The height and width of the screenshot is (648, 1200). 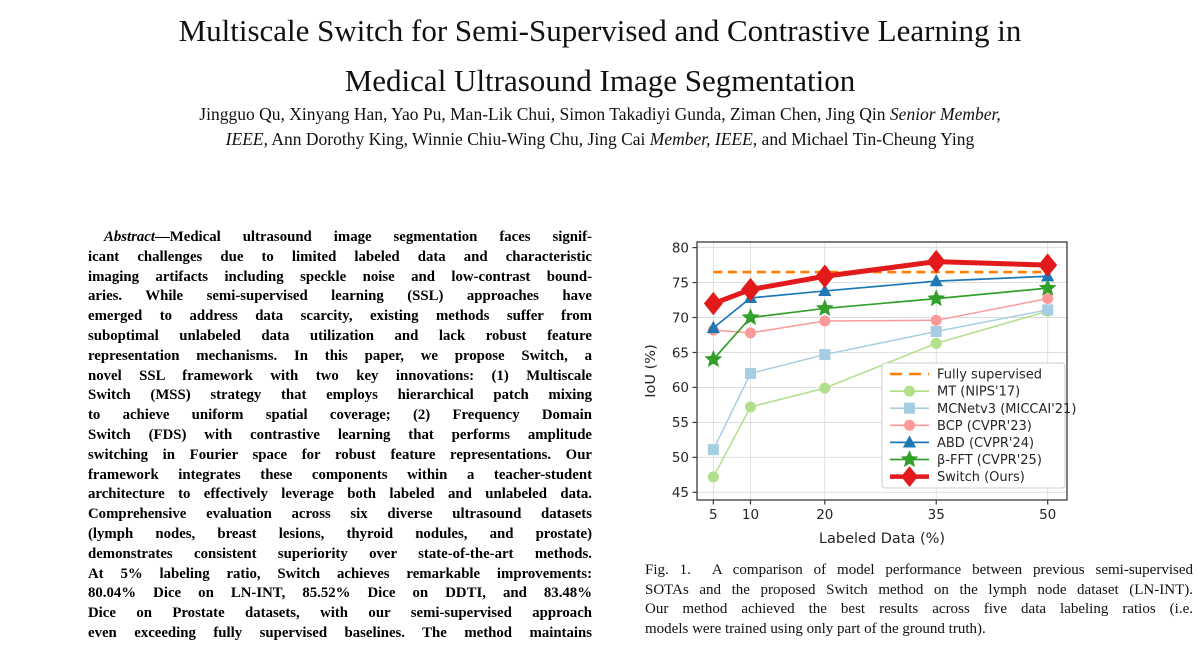 I want to click on series-mcnetv3-miccai-21-, so click(x=880, y=380).